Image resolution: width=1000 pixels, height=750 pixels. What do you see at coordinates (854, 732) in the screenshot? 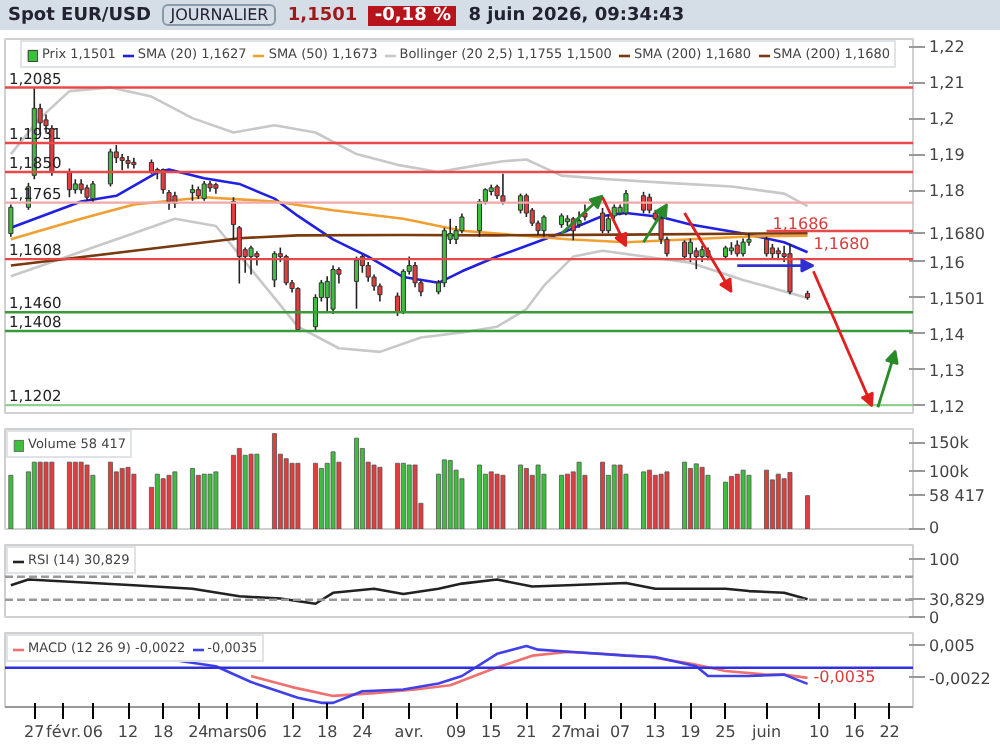
I see `x-tick-label: 16` at bounding box center [854, 732].